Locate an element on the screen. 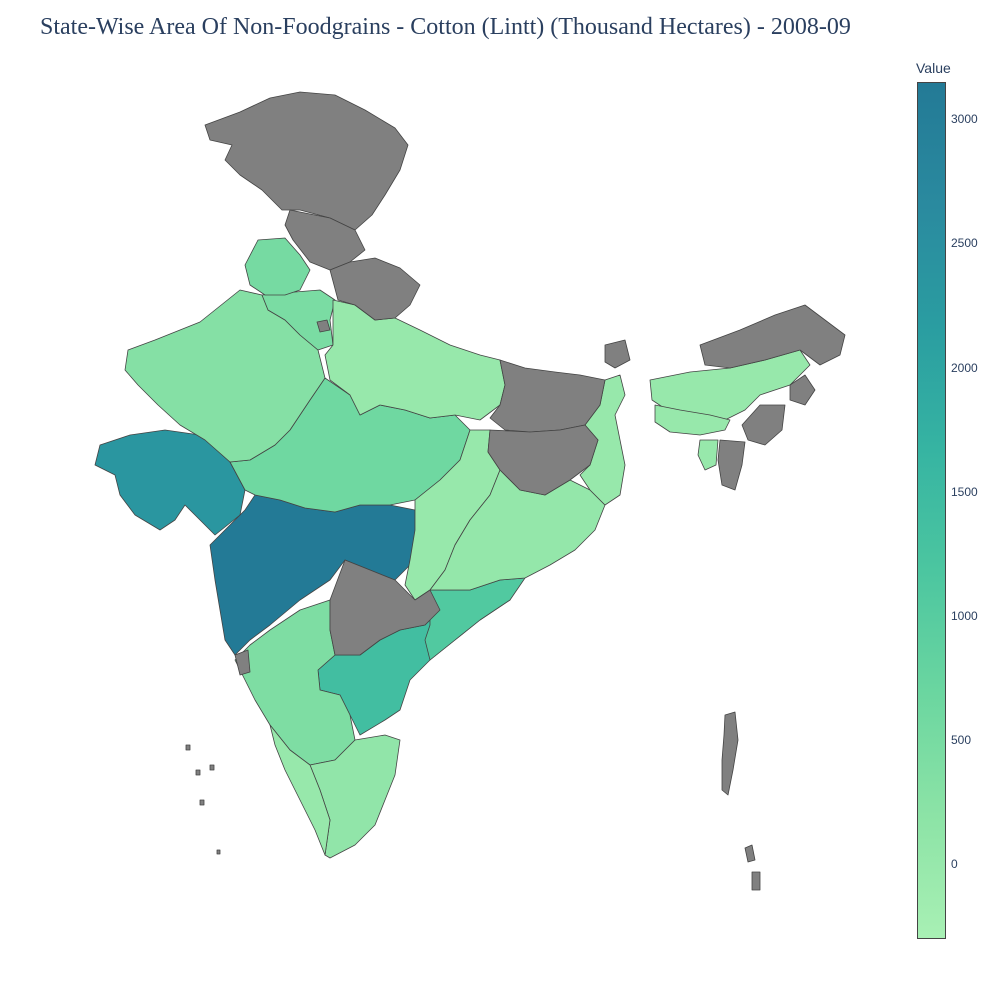 Image resolution: width=1000 pixels, height=1000 pixels. state-jharkhand is located at coordinates (543, 460).